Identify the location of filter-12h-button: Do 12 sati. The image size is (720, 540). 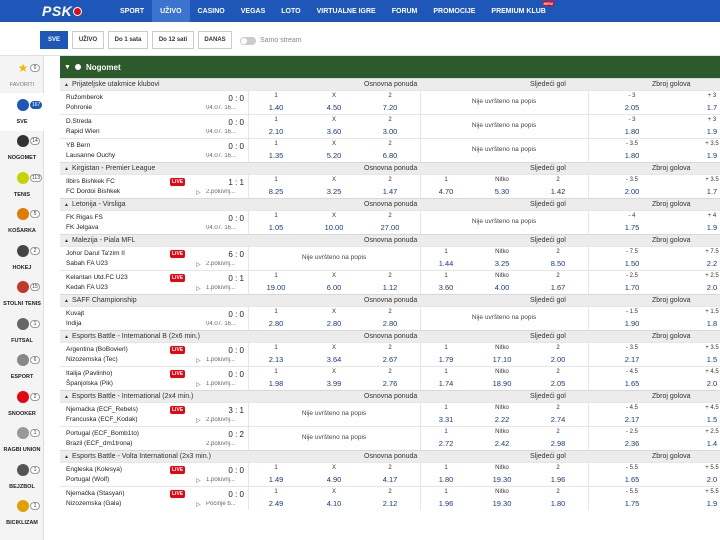
(173, 40).